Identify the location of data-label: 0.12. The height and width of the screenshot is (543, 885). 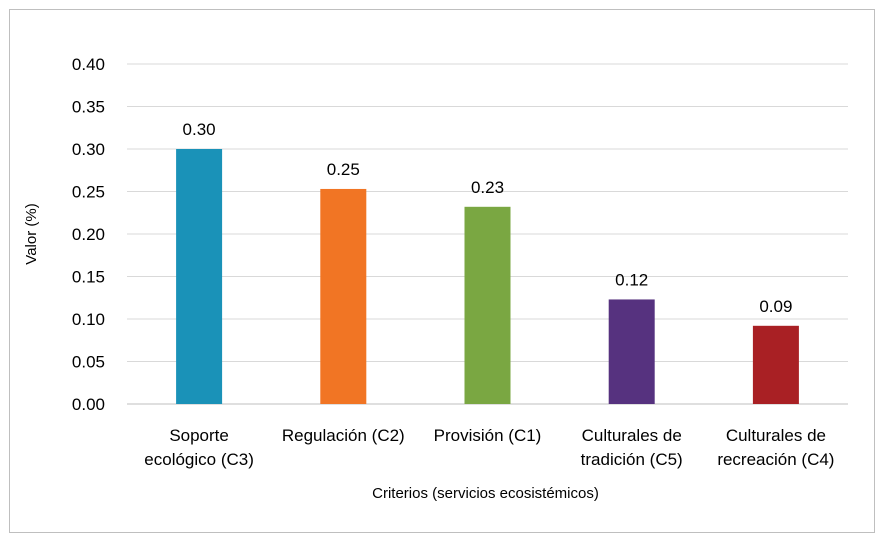
(631, 279).